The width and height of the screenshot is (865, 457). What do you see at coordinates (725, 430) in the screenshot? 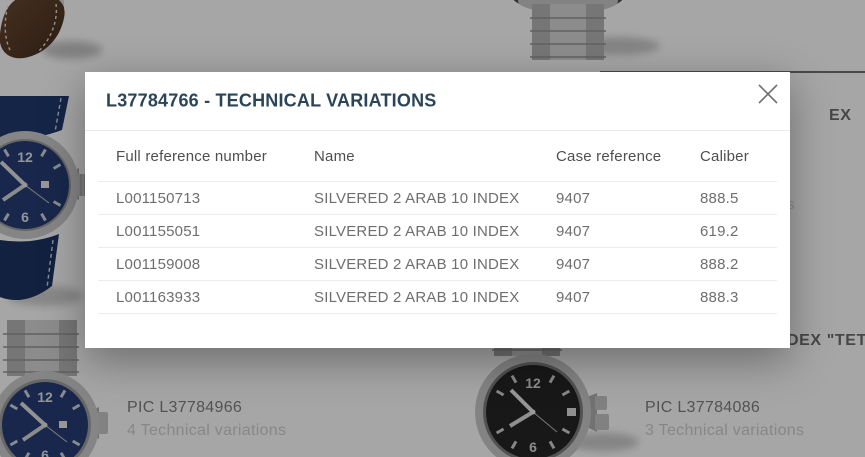
I see `product-variations: 3 Technical variations` at bounding box center [725, 430].